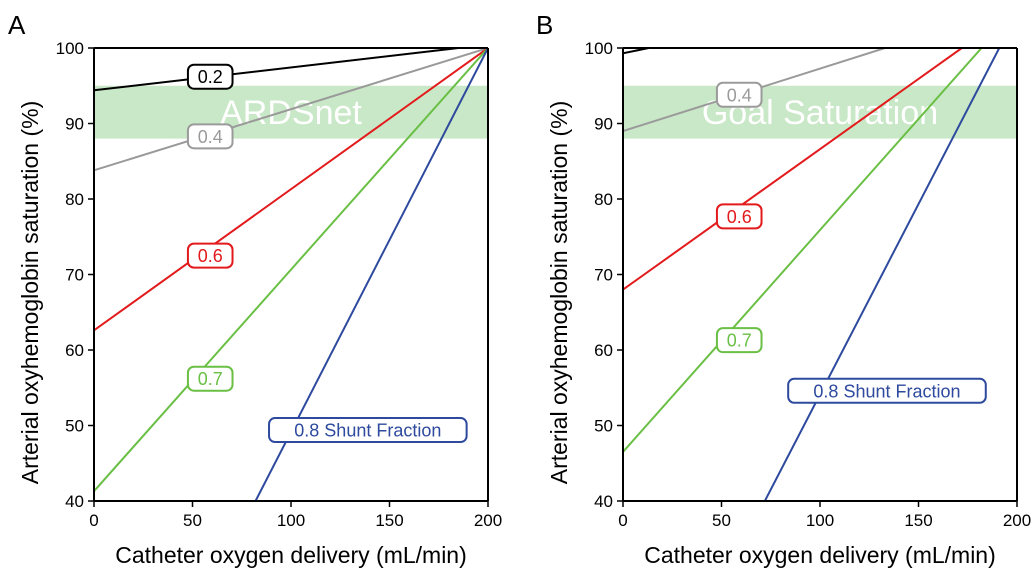 The image size is (1034, 575). Describe the element at coordinates (544, 25) in the screenshot. I see `panel-letter: B` at that location.